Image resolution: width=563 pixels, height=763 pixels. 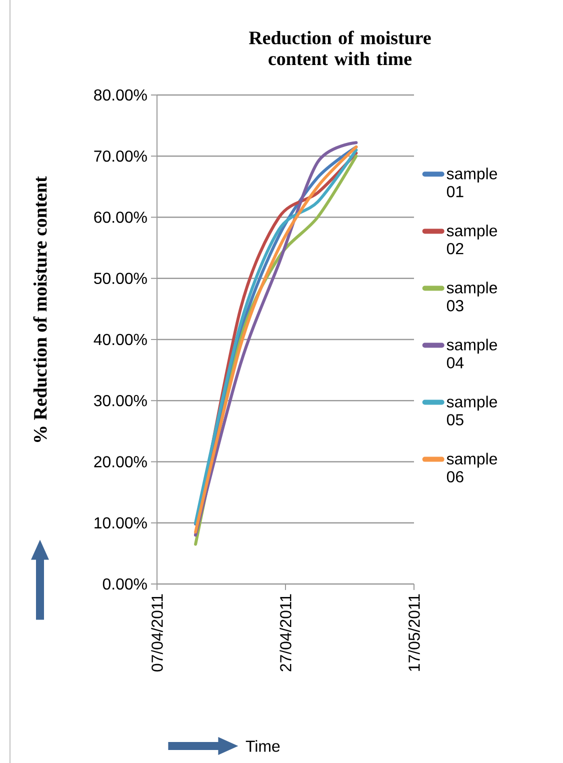 What do you see at coordinates (120, 462) in the screenshot?
I see `y-tick-label: 20.00%` at bounding box center [120, 462].